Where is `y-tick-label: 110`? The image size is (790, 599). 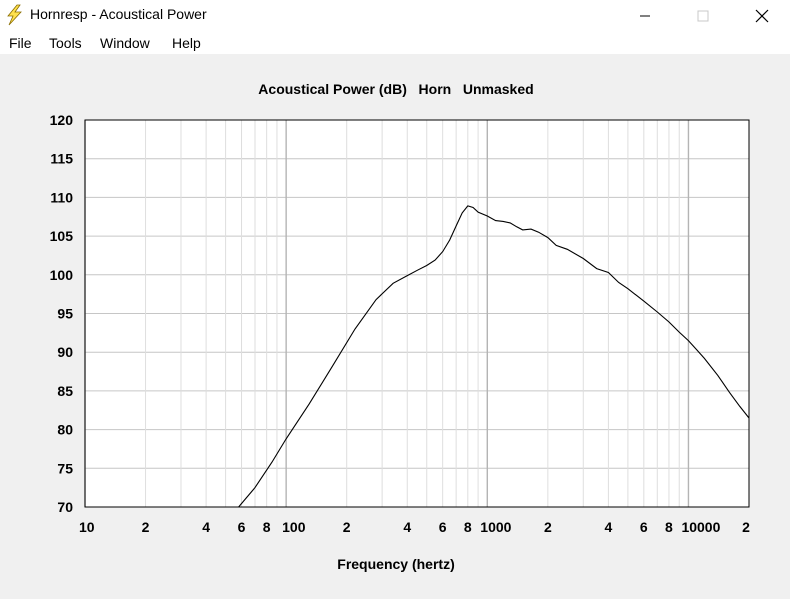 y-tick-label: 110 is located at coordinates (61, 197).